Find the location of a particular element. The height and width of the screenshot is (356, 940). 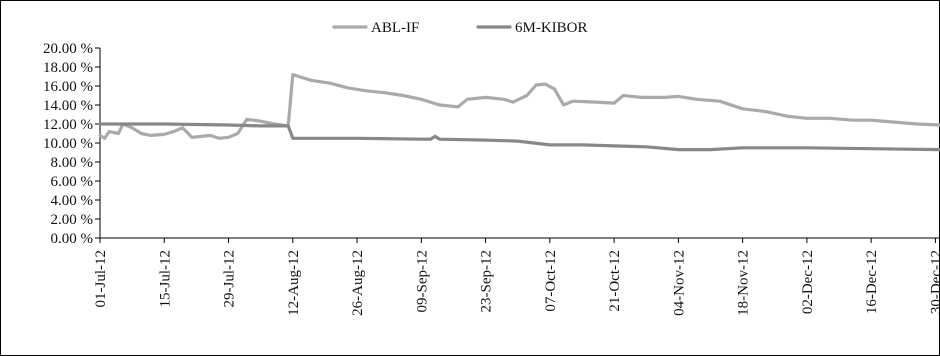

y-tick-label: 8.00 % is located at coordinates (72, 163).